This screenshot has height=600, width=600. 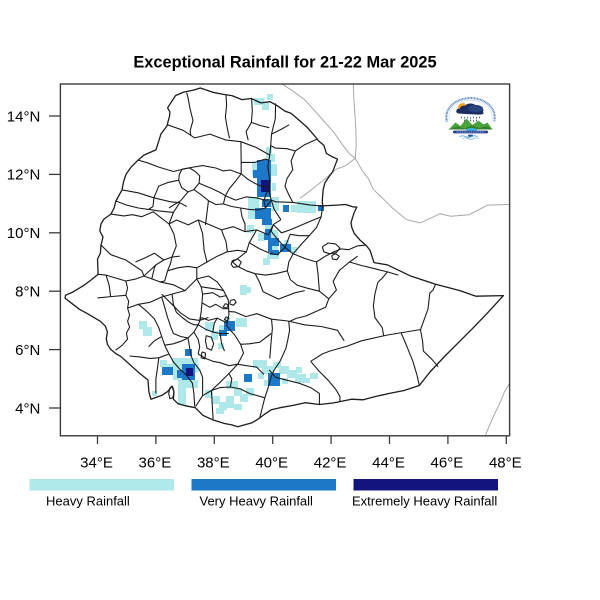 What do you see at coordinates (27, 292) in the screenshot?
I see `svg-text: 8°N` at bounding box center [27, 292].